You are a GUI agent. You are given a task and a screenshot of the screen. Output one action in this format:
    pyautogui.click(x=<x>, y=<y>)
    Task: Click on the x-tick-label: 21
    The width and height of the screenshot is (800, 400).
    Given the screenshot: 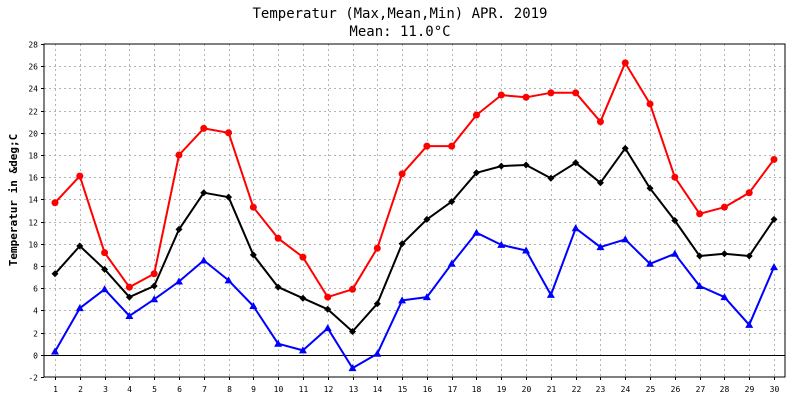 What is the action you would take?
    pyautogui.click(x=552, y=389)
    